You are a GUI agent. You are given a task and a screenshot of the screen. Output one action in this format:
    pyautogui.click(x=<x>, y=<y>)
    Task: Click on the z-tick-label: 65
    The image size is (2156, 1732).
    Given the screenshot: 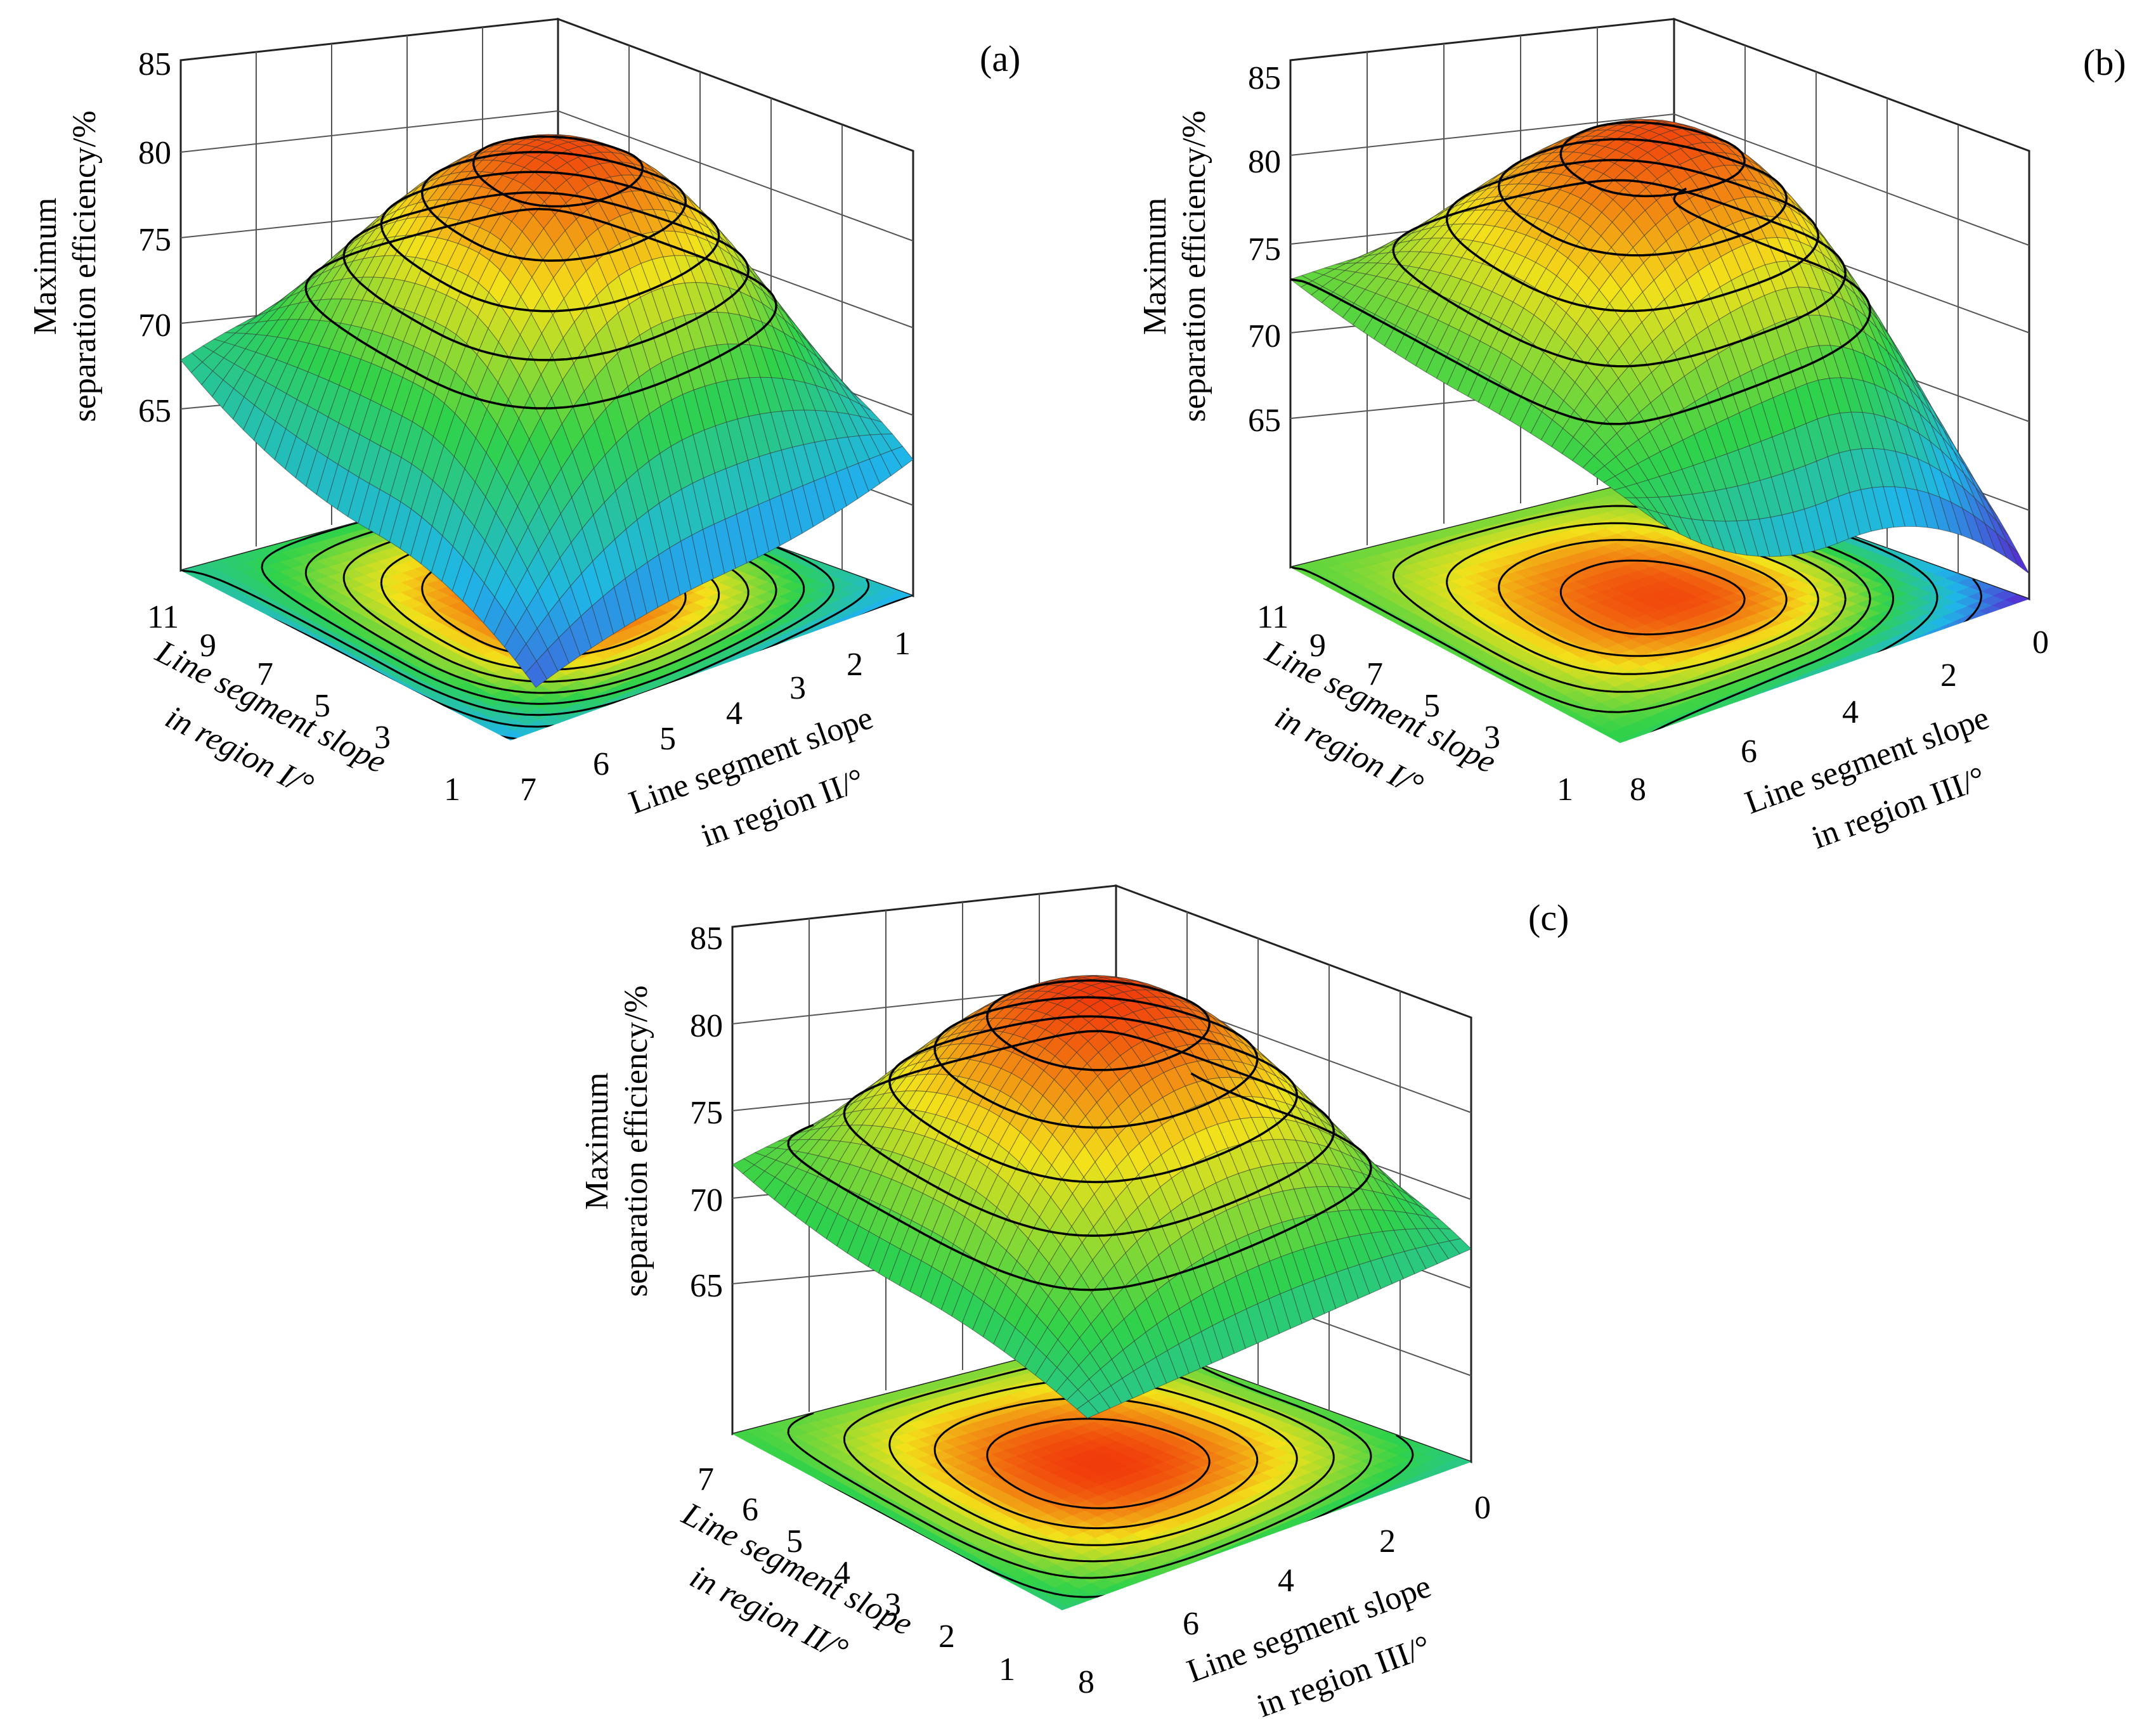 What is the action you would take?
    pyautogui.click(x=154, y=411)
    